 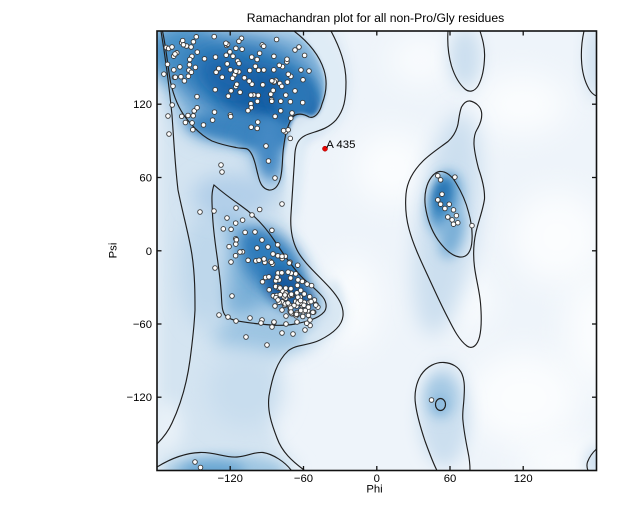 What do you see at coordinates (374, 490) in the screenshot?
I see `svg-text: Phi` at bounding box center [374, 490].